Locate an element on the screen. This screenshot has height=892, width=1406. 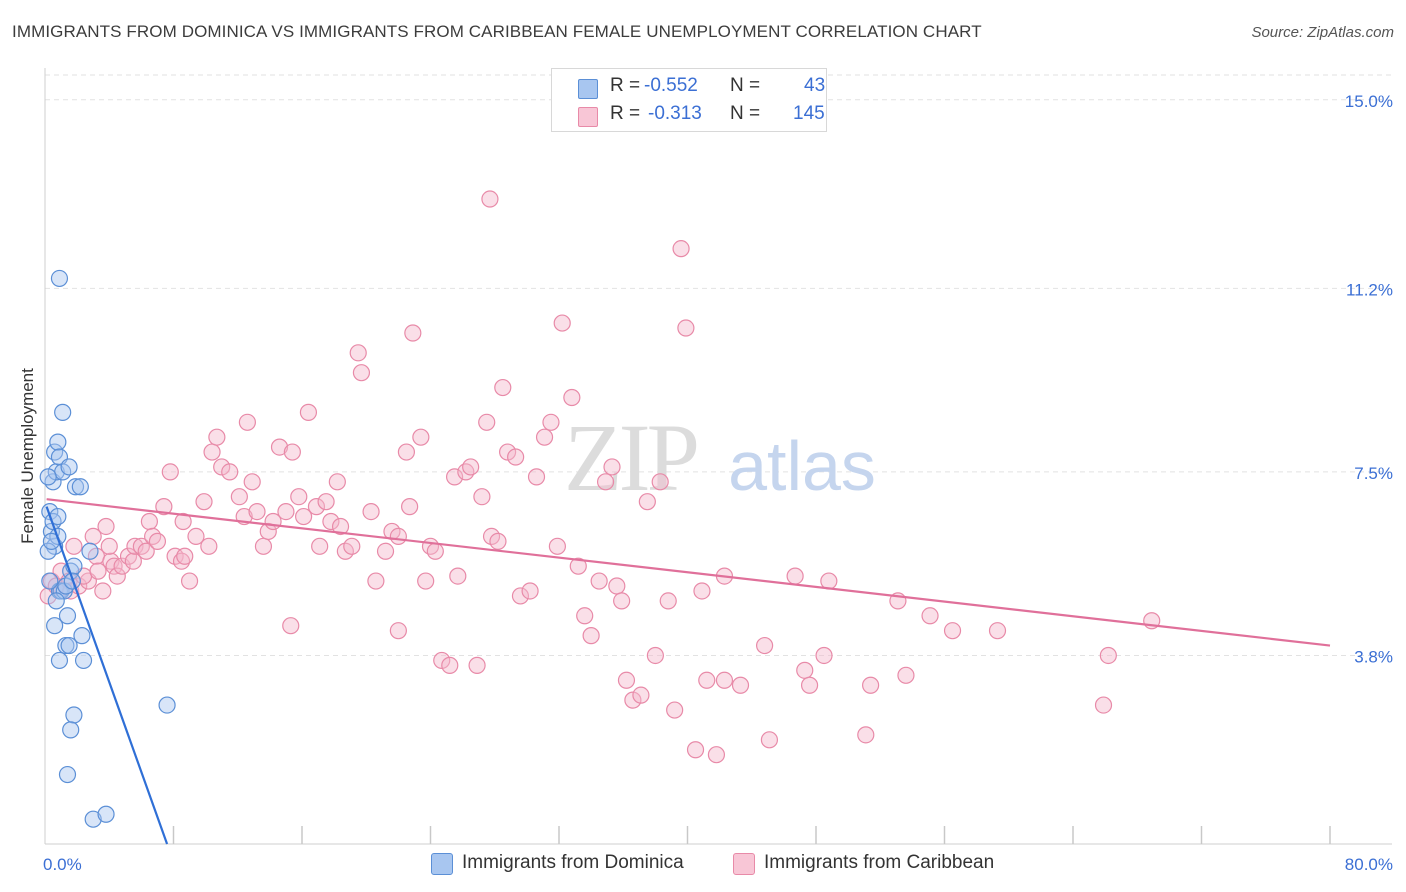
y-axis-title: Female Unemployment is located at coordinates (27, 456).